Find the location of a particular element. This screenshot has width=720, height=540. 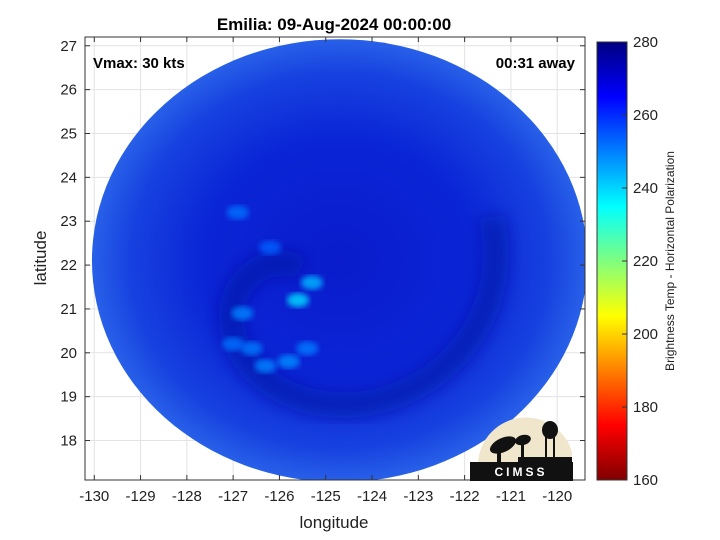

y-tick-label: 24 is located at coordinates (68, 177).